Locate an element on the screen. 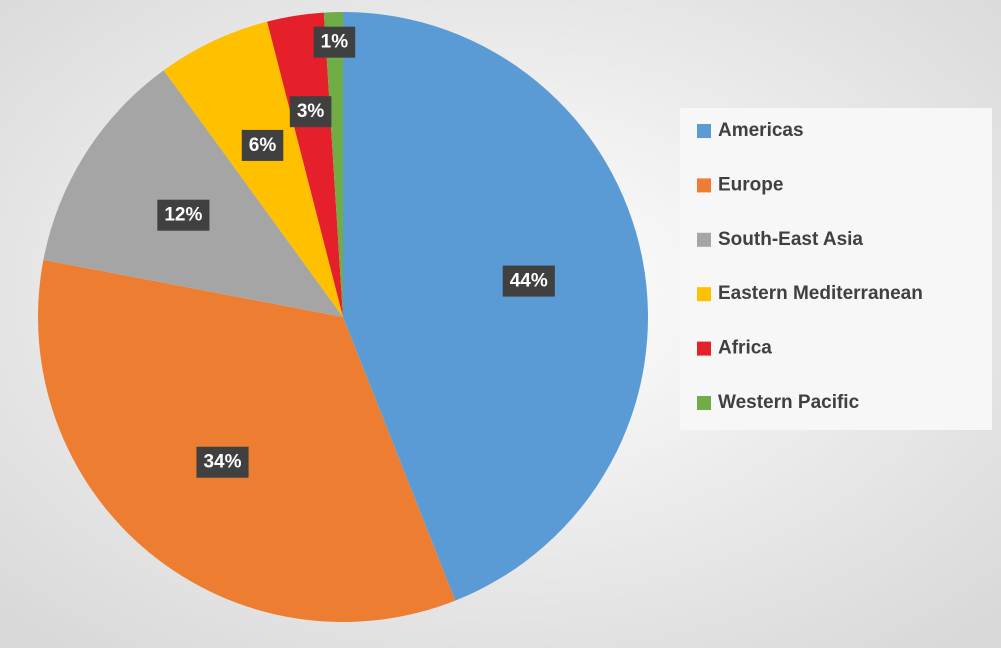  data-label: 3% is located at coordinates (311, 111).